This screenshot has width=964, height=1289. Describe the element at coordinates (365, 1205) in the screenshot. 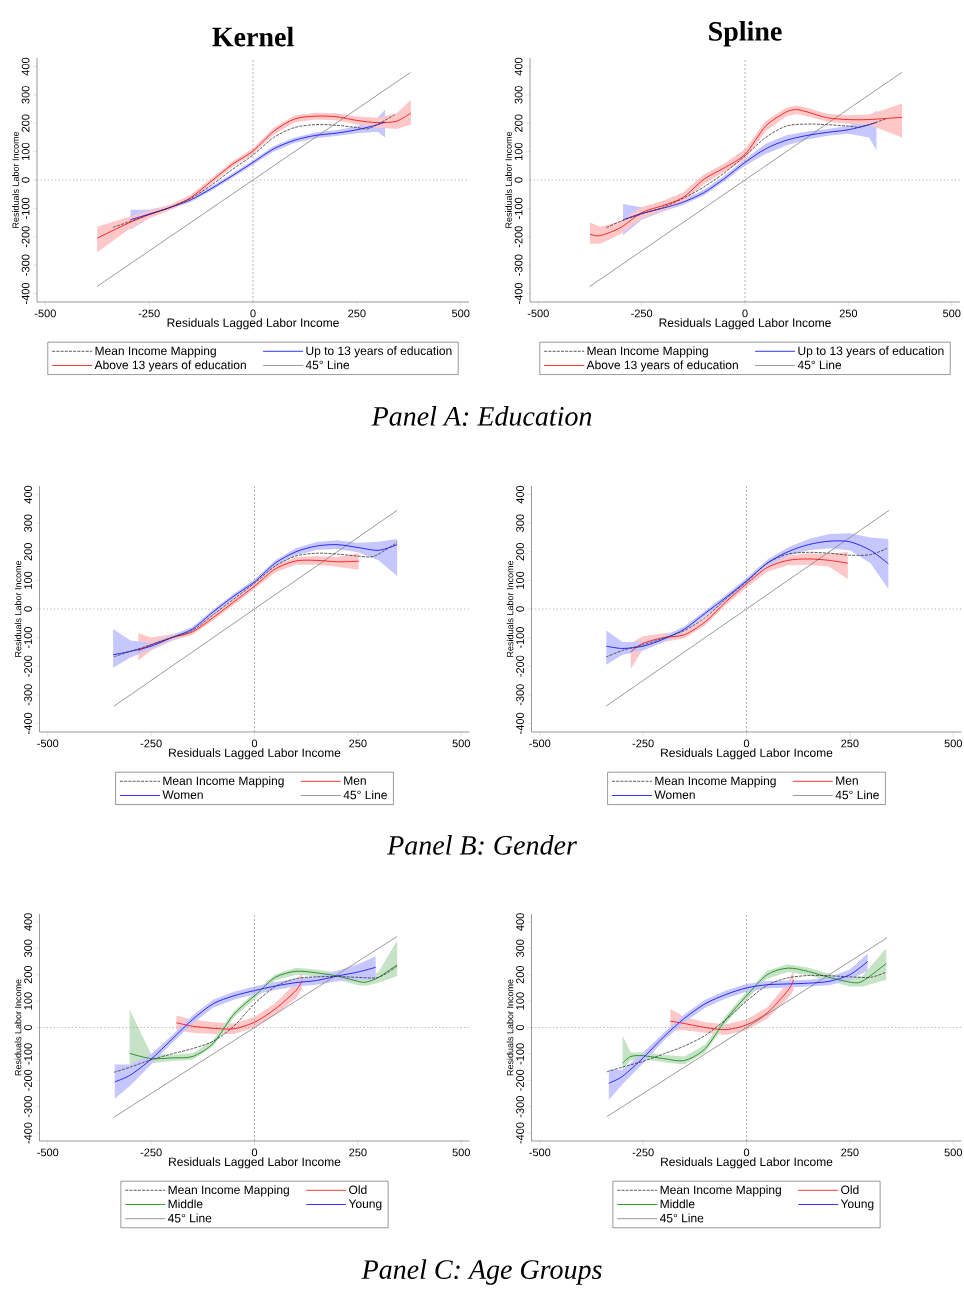

I see `legend-label: Young` at that location.